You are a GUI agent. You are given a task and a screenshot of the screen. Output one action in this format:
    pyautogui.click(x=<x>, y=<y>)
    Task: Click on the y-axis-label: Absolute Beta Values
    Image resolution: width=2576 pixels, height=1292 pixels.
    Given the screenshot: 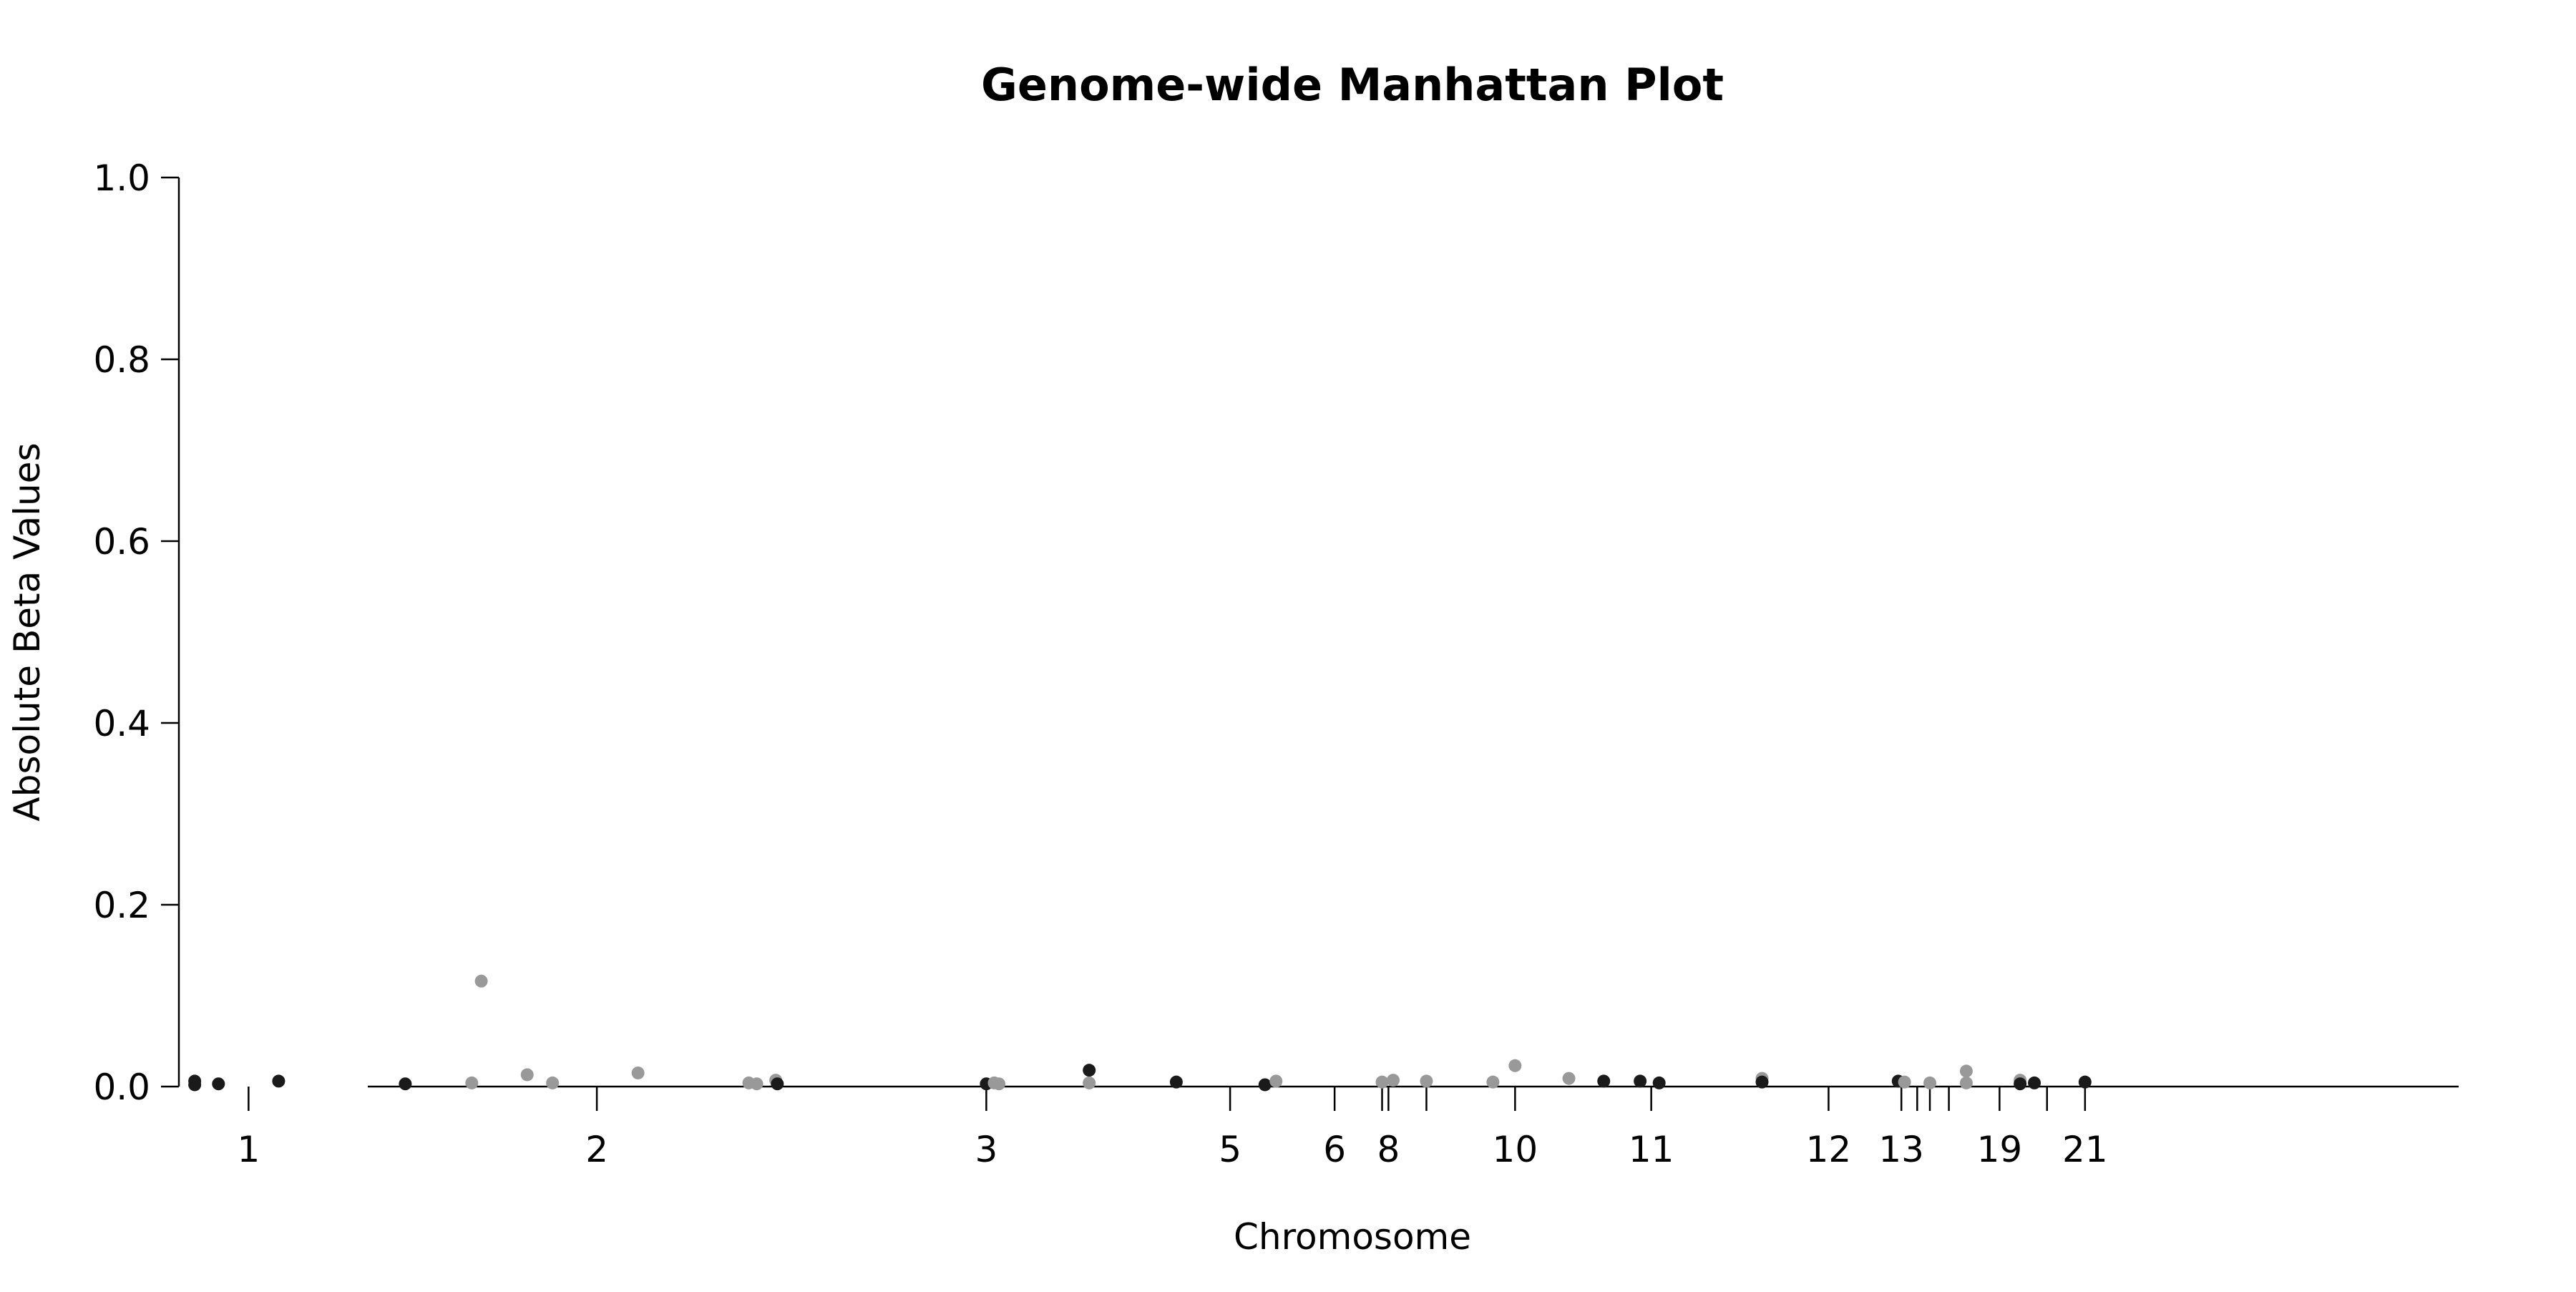 What is the action you would take?
    pyautogui.click(x=27, y=632)
    